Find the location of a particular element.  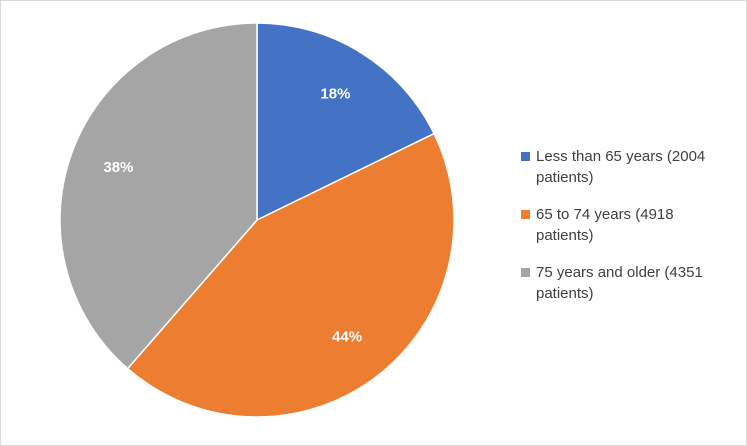

legend-label: Less than 65 years (2004 patients) is located at coordinates (621, 167).